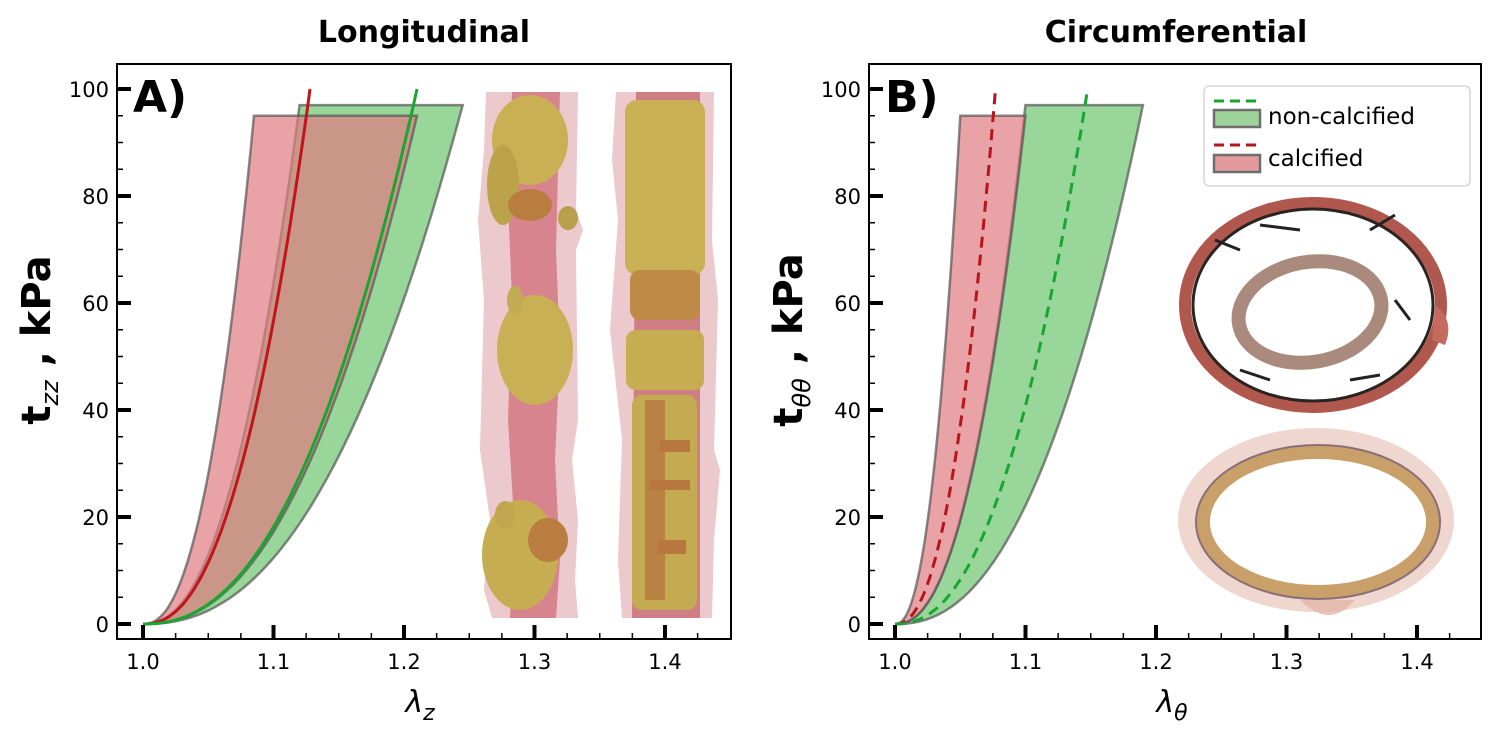 This screenshot has width=1500, height=729. I want to click on legend-red-patch, so click(1237, 163).